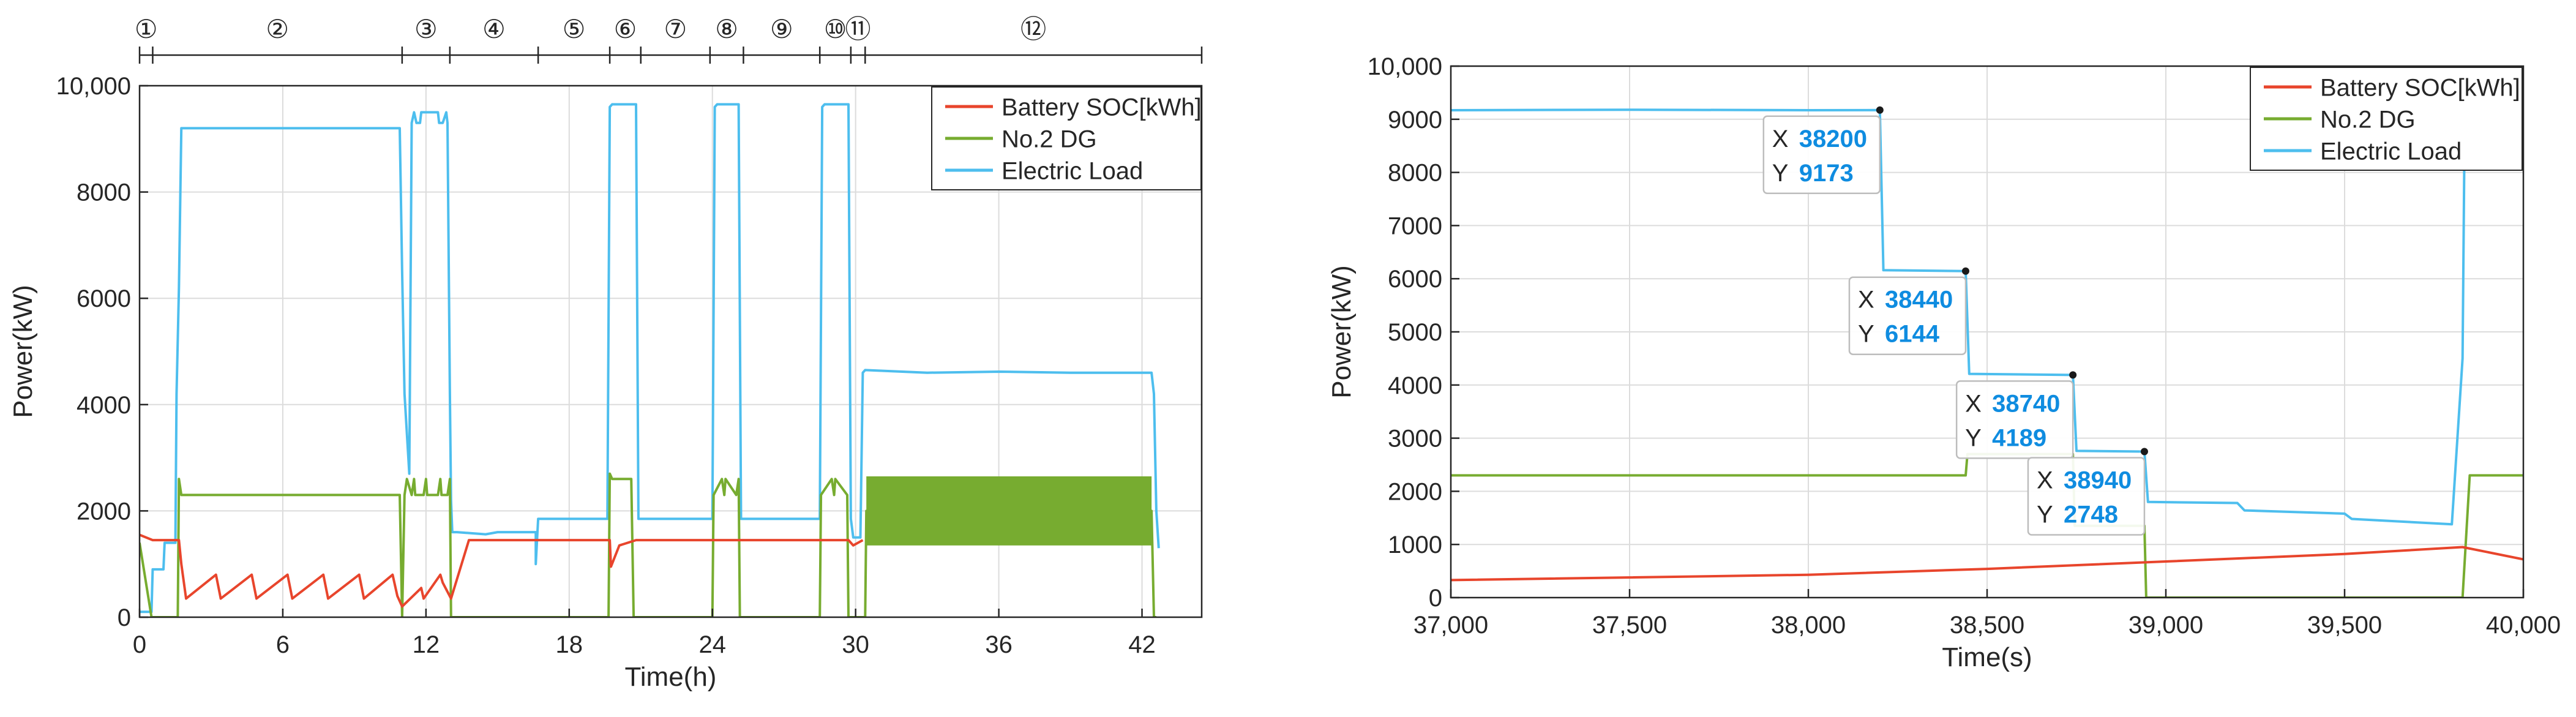  Describe the element at coordinates (1415, 120) in the screenshot. I see `y-tick-label: 9000` at that location.